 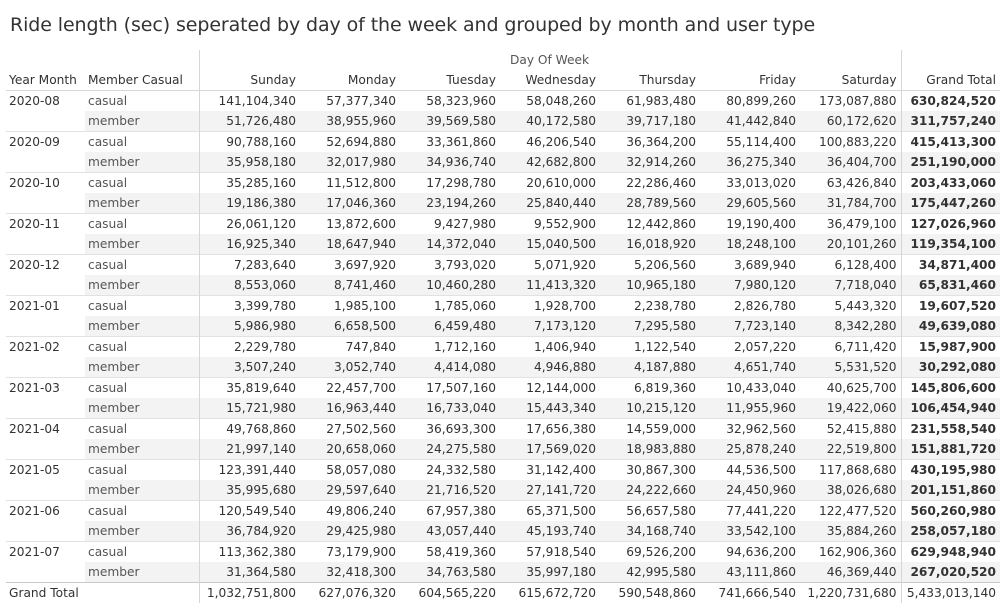 I want to click on value-cell: 1,985,100, so click(x=350, y=306).